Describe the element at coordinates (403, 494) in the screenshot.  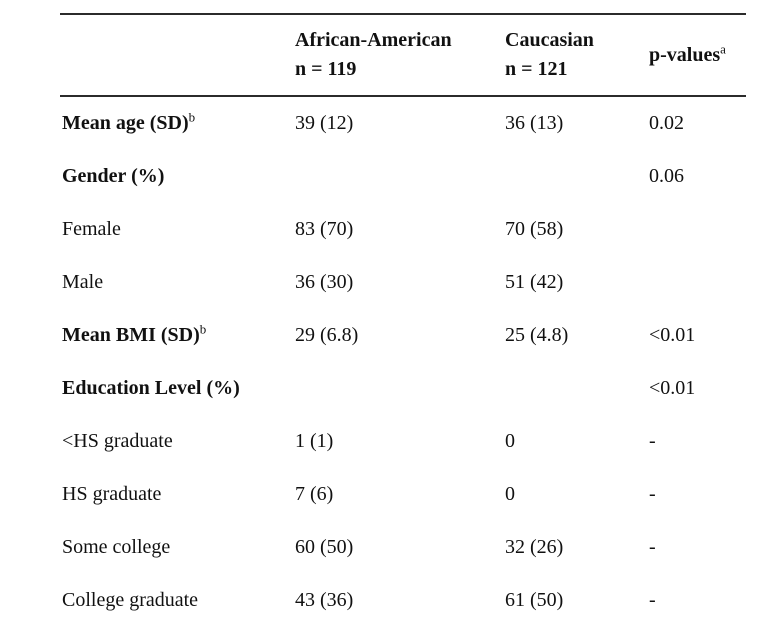
I see `table-row-hs-graduate: HS graduate 7 (6) 0 -` at that location.